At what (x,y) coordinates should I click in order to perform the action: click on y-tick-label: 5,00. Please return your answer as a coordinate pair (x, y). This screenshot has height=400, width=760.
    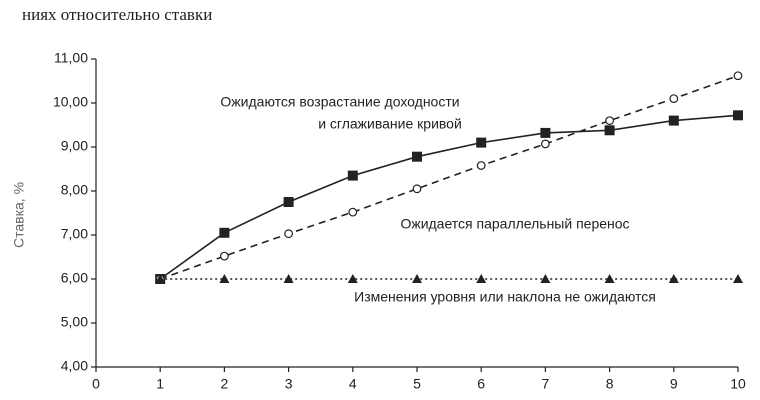
    Looking at the image, I should click on (74, 322).